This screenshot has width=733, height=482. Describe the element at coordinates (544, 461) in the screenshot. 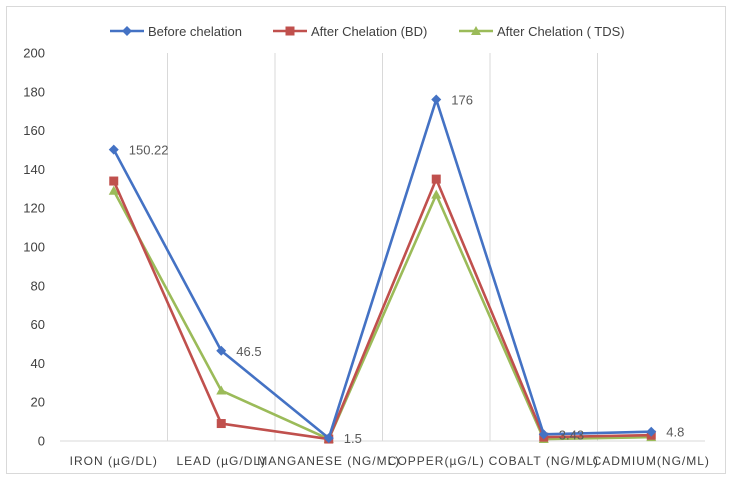

I see `x-tick-label: COBALT (NG/ML)` at that location.